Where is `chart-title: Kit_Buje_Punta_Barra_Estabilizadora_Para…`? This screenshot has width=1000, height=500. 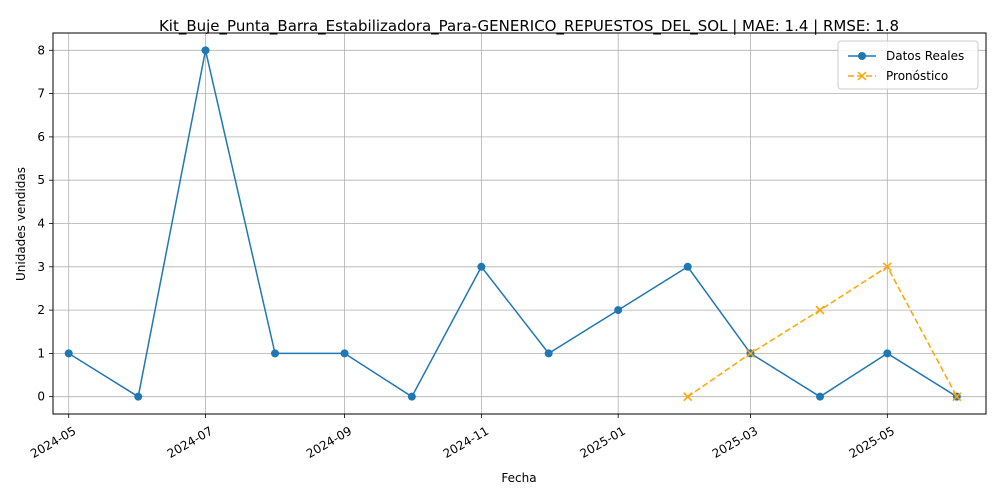
chart-title: Kit_Buje_Punta_Barra_Estabilizadora_Para… is located at coordinates (529, 26).